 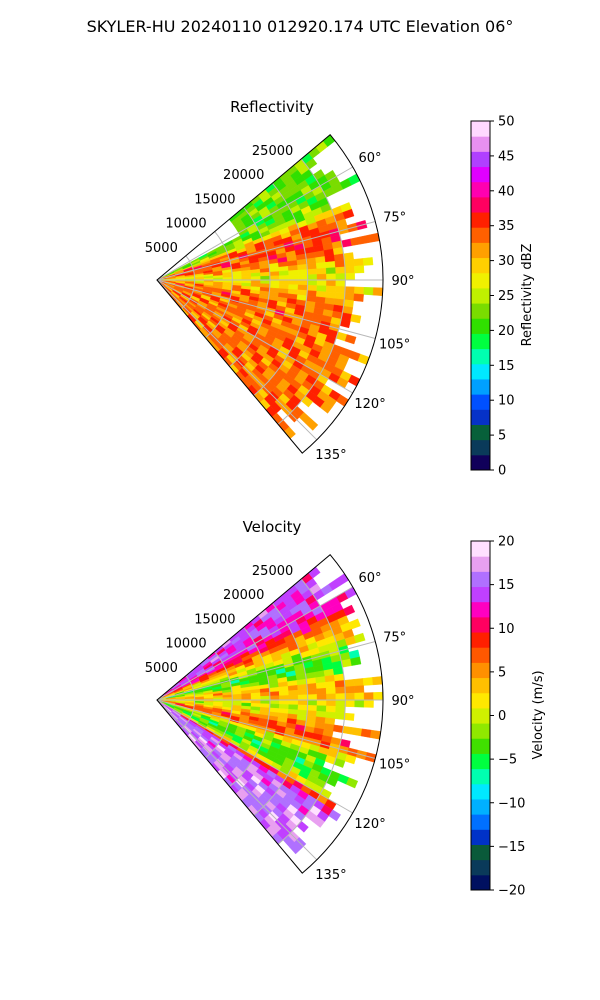 What do you see at coordinates (511, 891) in the screenshot?
I see `colorbar-tick-label: −20` at bounding box center [511, 891].